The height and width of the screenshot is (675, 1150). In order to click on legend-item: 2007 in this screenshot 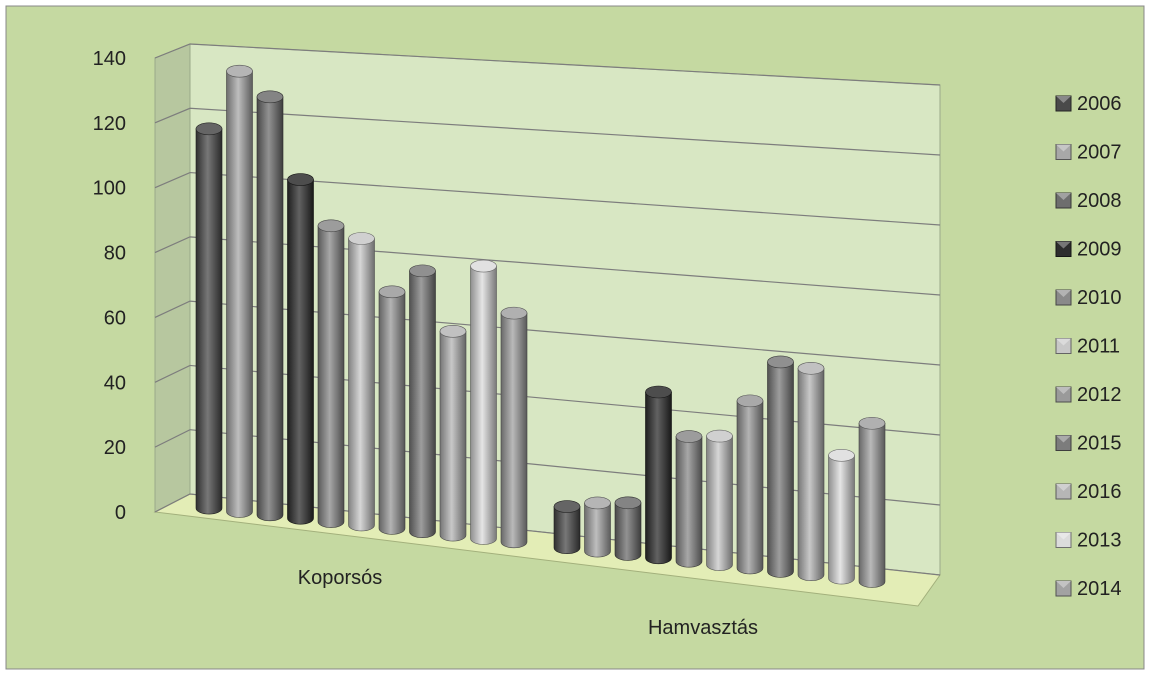, I will do `click(1088, 153)`.